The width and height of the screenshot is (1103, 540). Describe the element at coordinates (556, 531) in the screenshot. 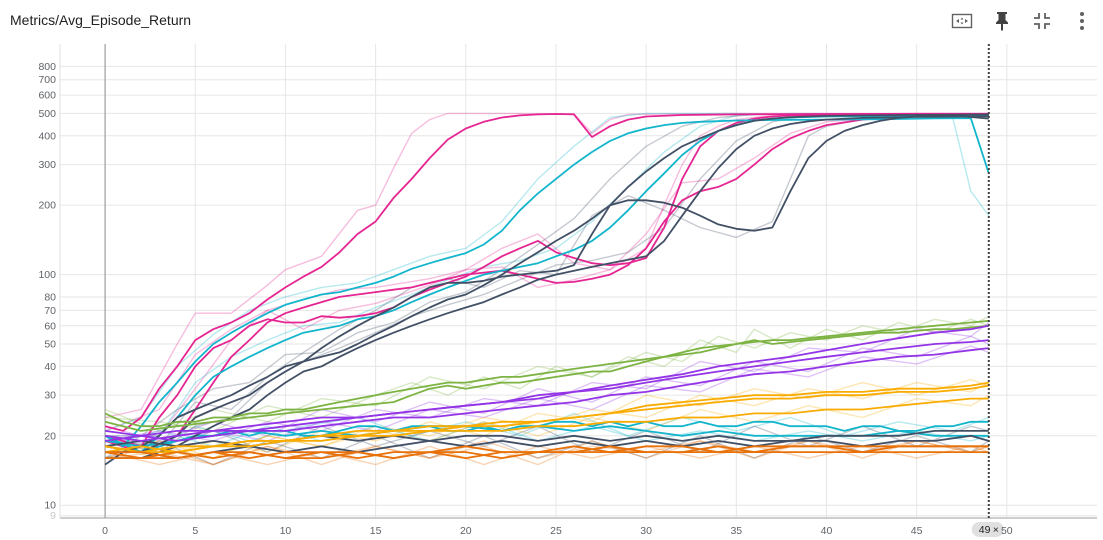

I see `x-tick-label: 25` at that location.